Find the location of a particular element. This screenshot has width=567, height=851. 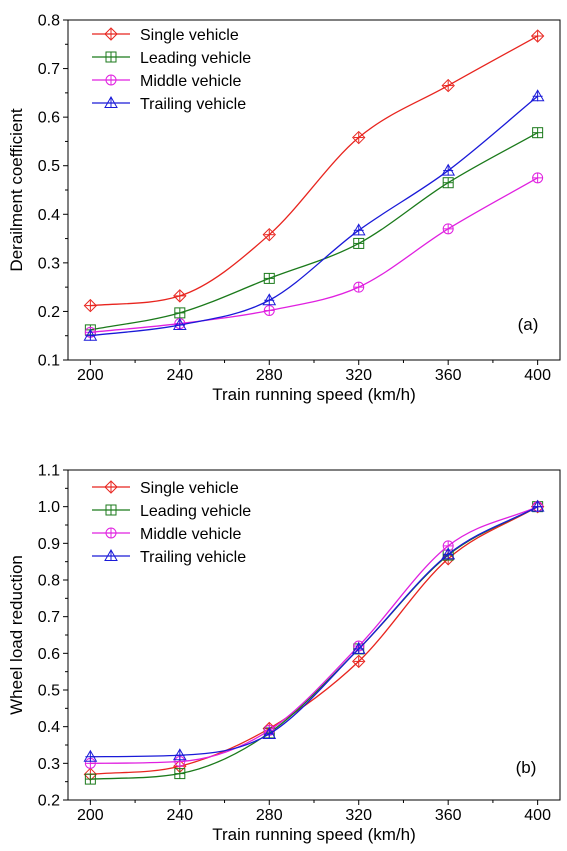

y-tick-label: 0.9 is located at coordinates (49, 544).